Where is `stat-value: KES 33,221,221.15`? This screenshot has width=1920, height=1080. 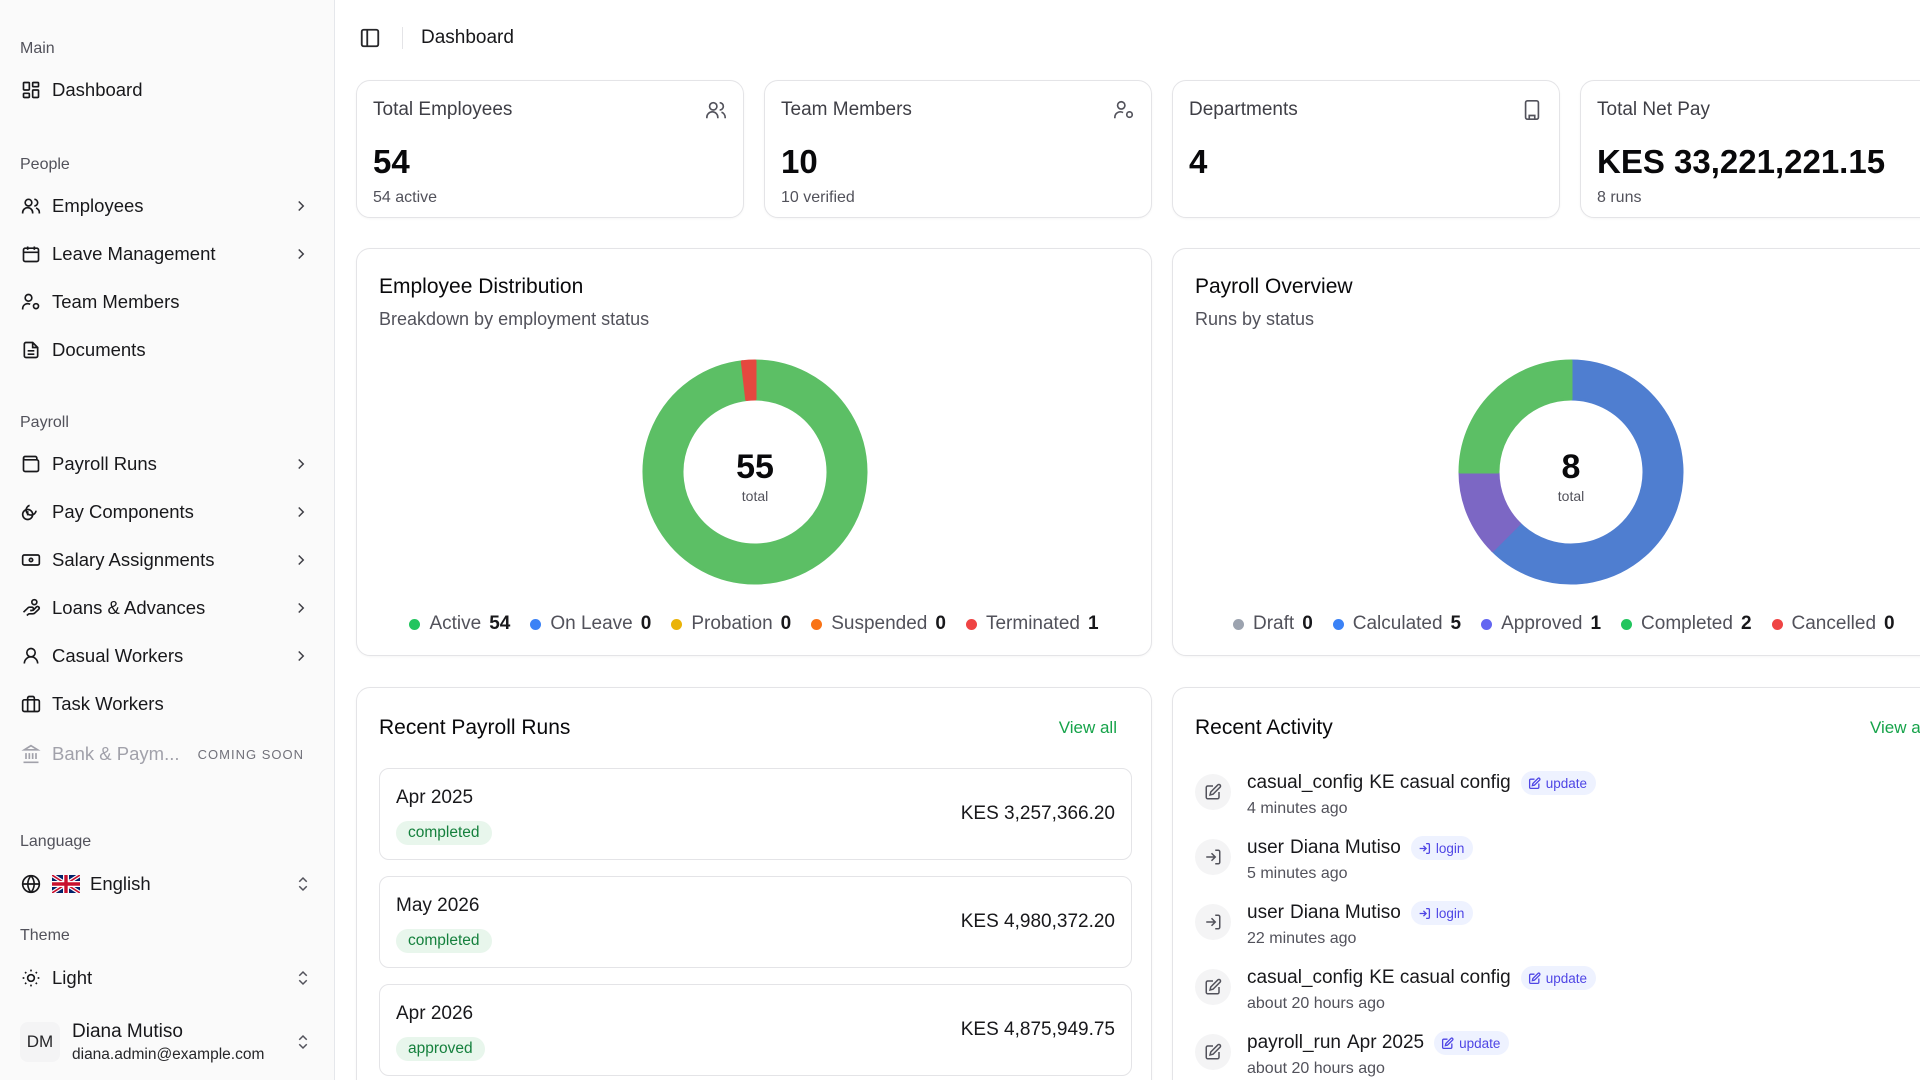
stat-value: KES 33,221,221.15 is located at coordinates (1741, 161).